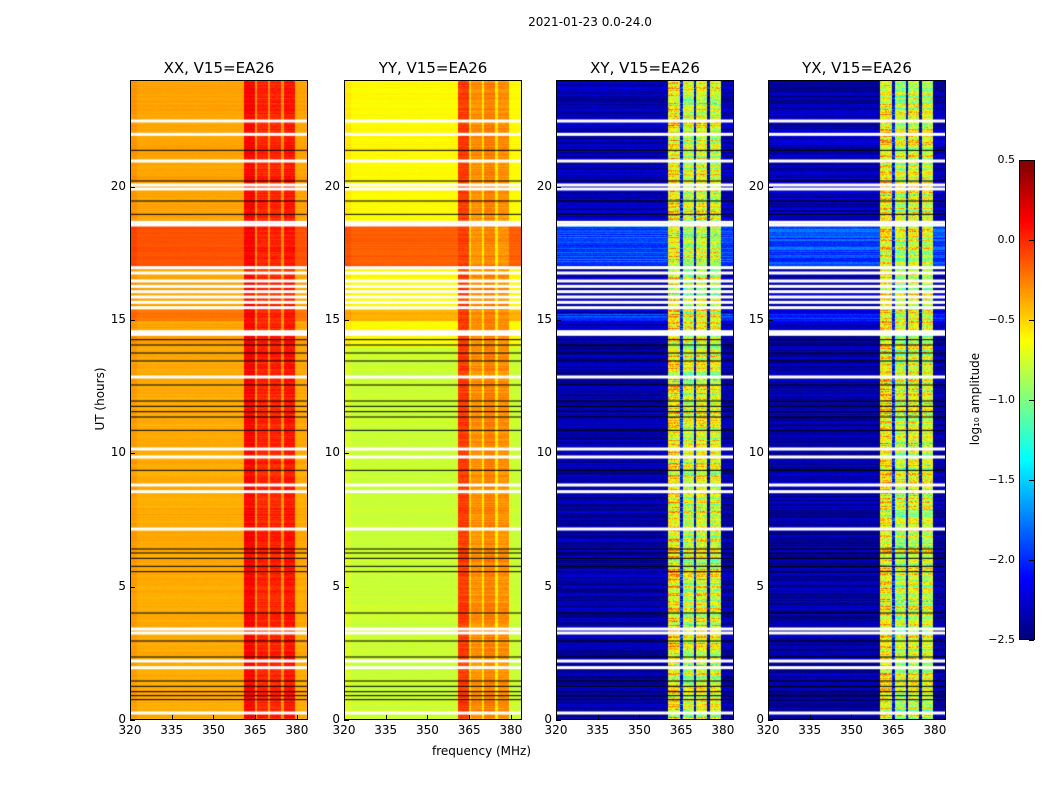 The height and width of the screenshot is (800, 1050). What do you see at coordinates (219, 68) in the screenshot?
I see `panel-title: XX, V15=EA26` at bounding box center [219, 68].